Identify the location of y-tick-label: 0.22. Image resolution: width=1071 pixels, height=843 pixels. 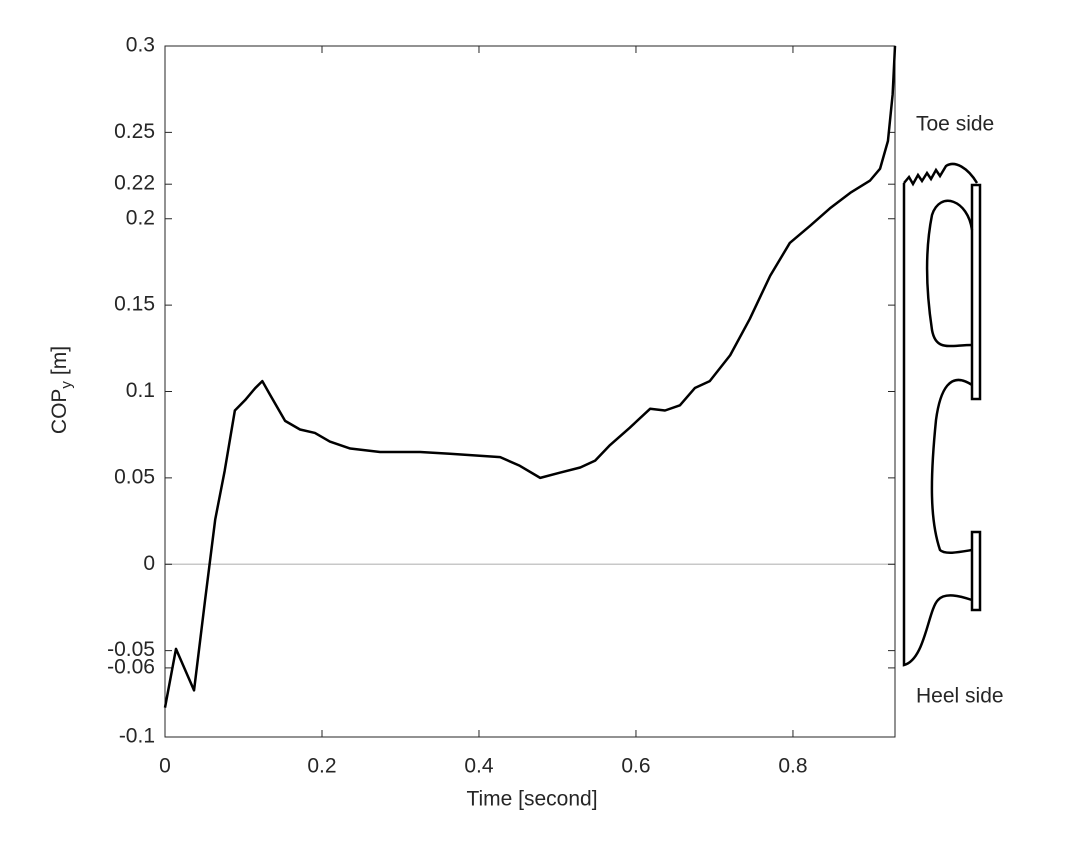
(134, 183).